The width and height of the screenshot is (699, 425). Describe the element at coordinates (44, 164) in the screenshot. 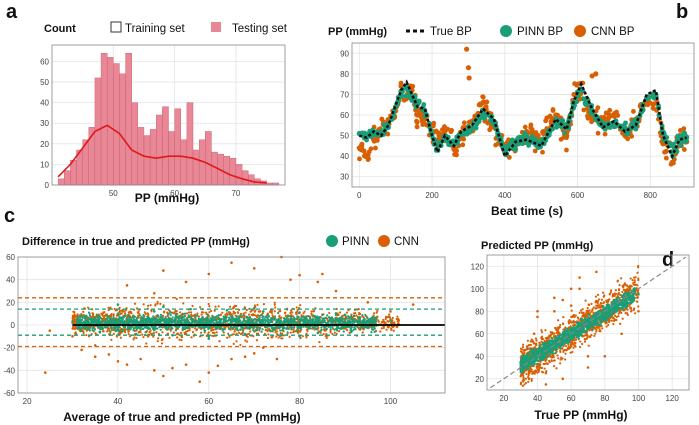

I see `panel-a-y-tick-1: 10` at that location.